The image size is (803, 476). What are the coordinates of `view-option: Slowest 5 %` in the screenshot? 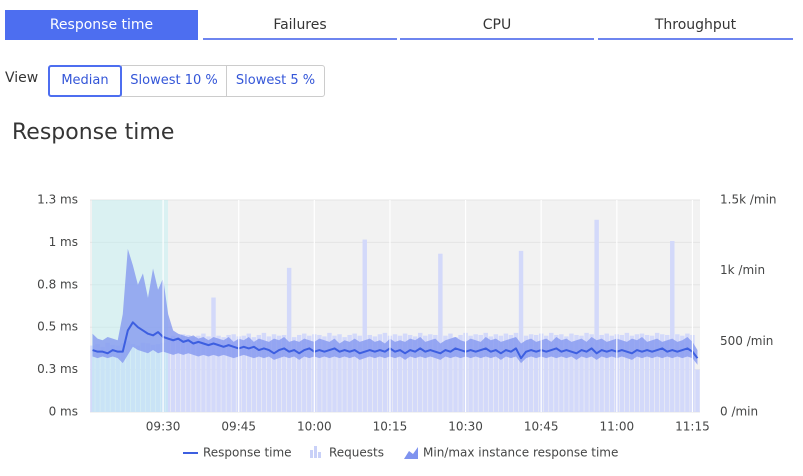 It's located at (275, 81).